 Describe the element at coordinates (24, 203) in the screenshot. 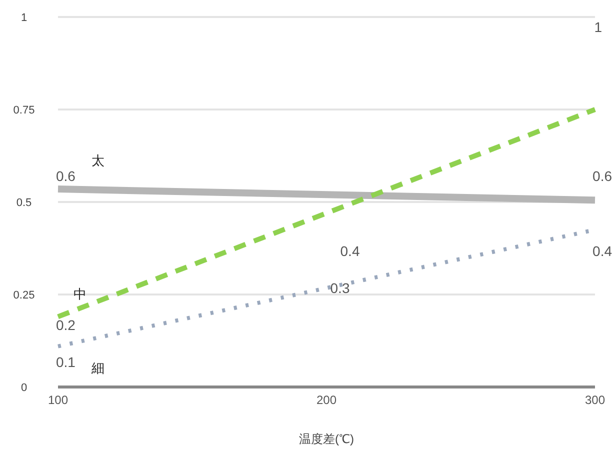

I see `y-tick-label: 0.5` at that location.